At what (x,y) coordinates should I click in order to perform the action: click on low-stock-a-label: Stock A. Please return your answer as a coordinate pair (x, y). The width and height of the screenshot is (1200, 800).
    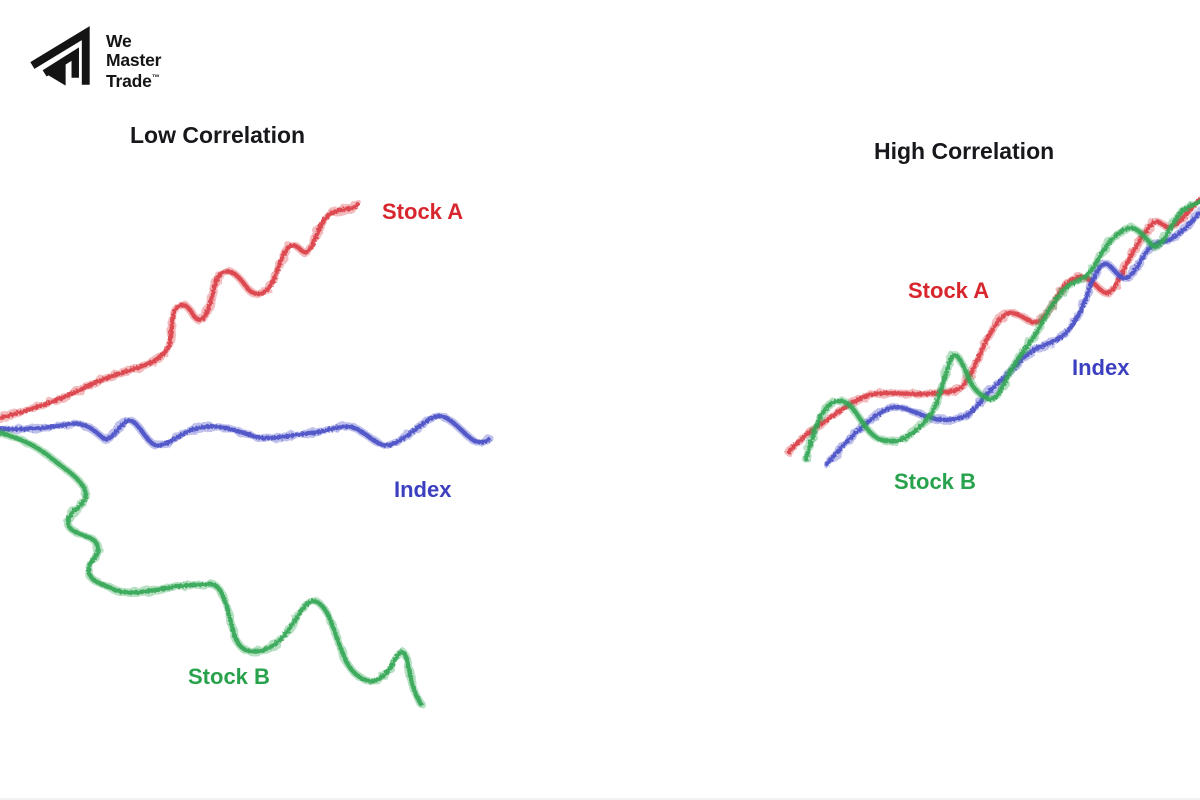
    Looking at the image, I should click on (423, 211).